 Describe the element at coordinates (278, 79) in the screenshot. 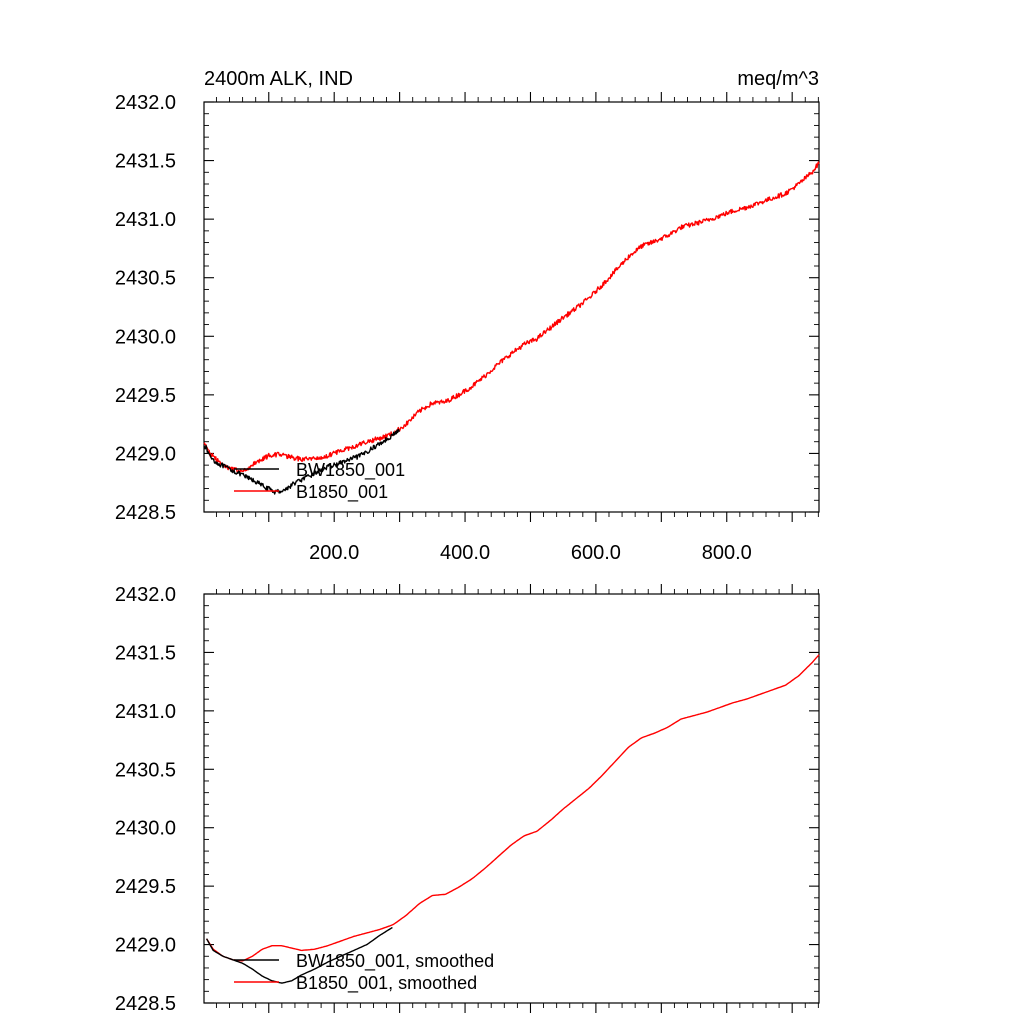

I see `chart-title-left: 2400m ALK, IND` at that location.